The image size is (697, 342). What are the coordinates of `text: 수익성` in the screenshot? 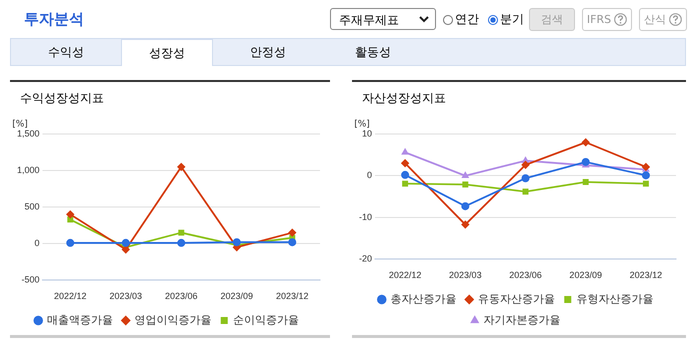 It's located at (66, 52).